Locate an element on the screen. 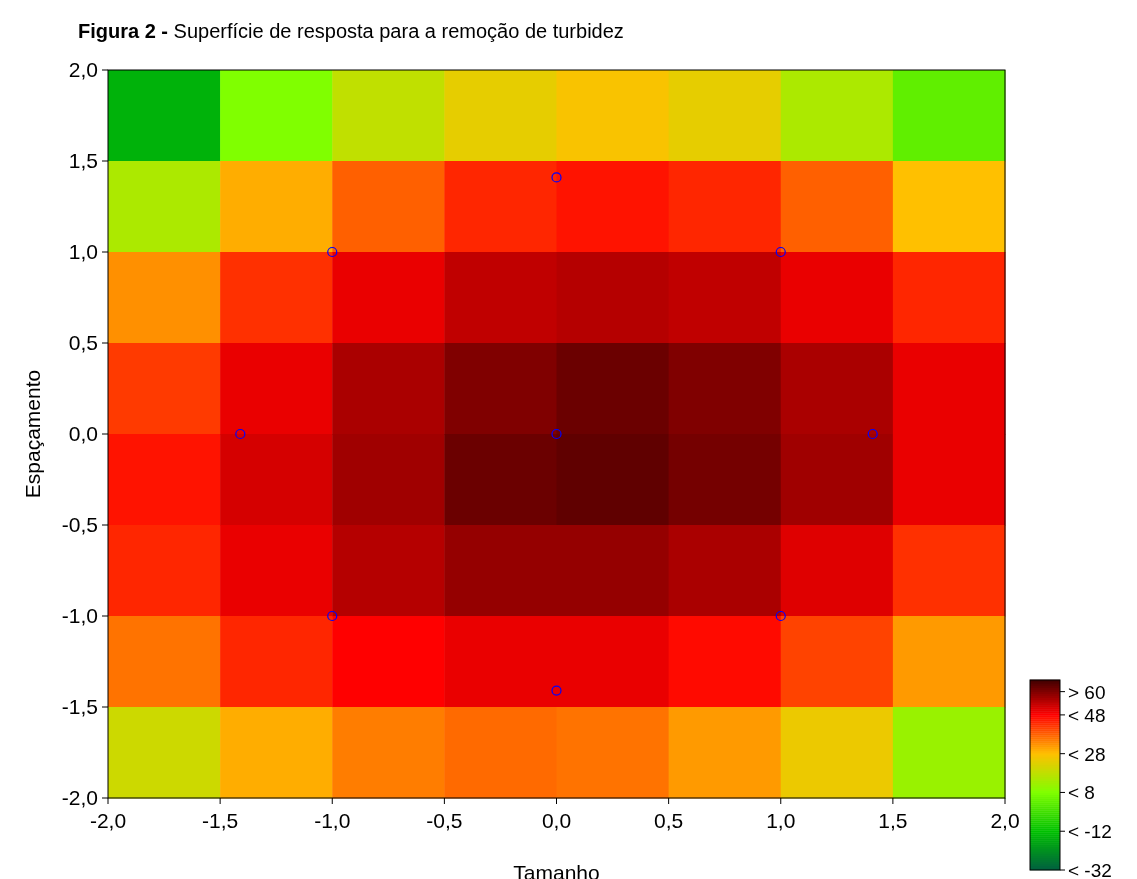 The height and width of the screenshot is (879, 1137). y-tick-label: 0,5 is located at coordinates (83, 342).